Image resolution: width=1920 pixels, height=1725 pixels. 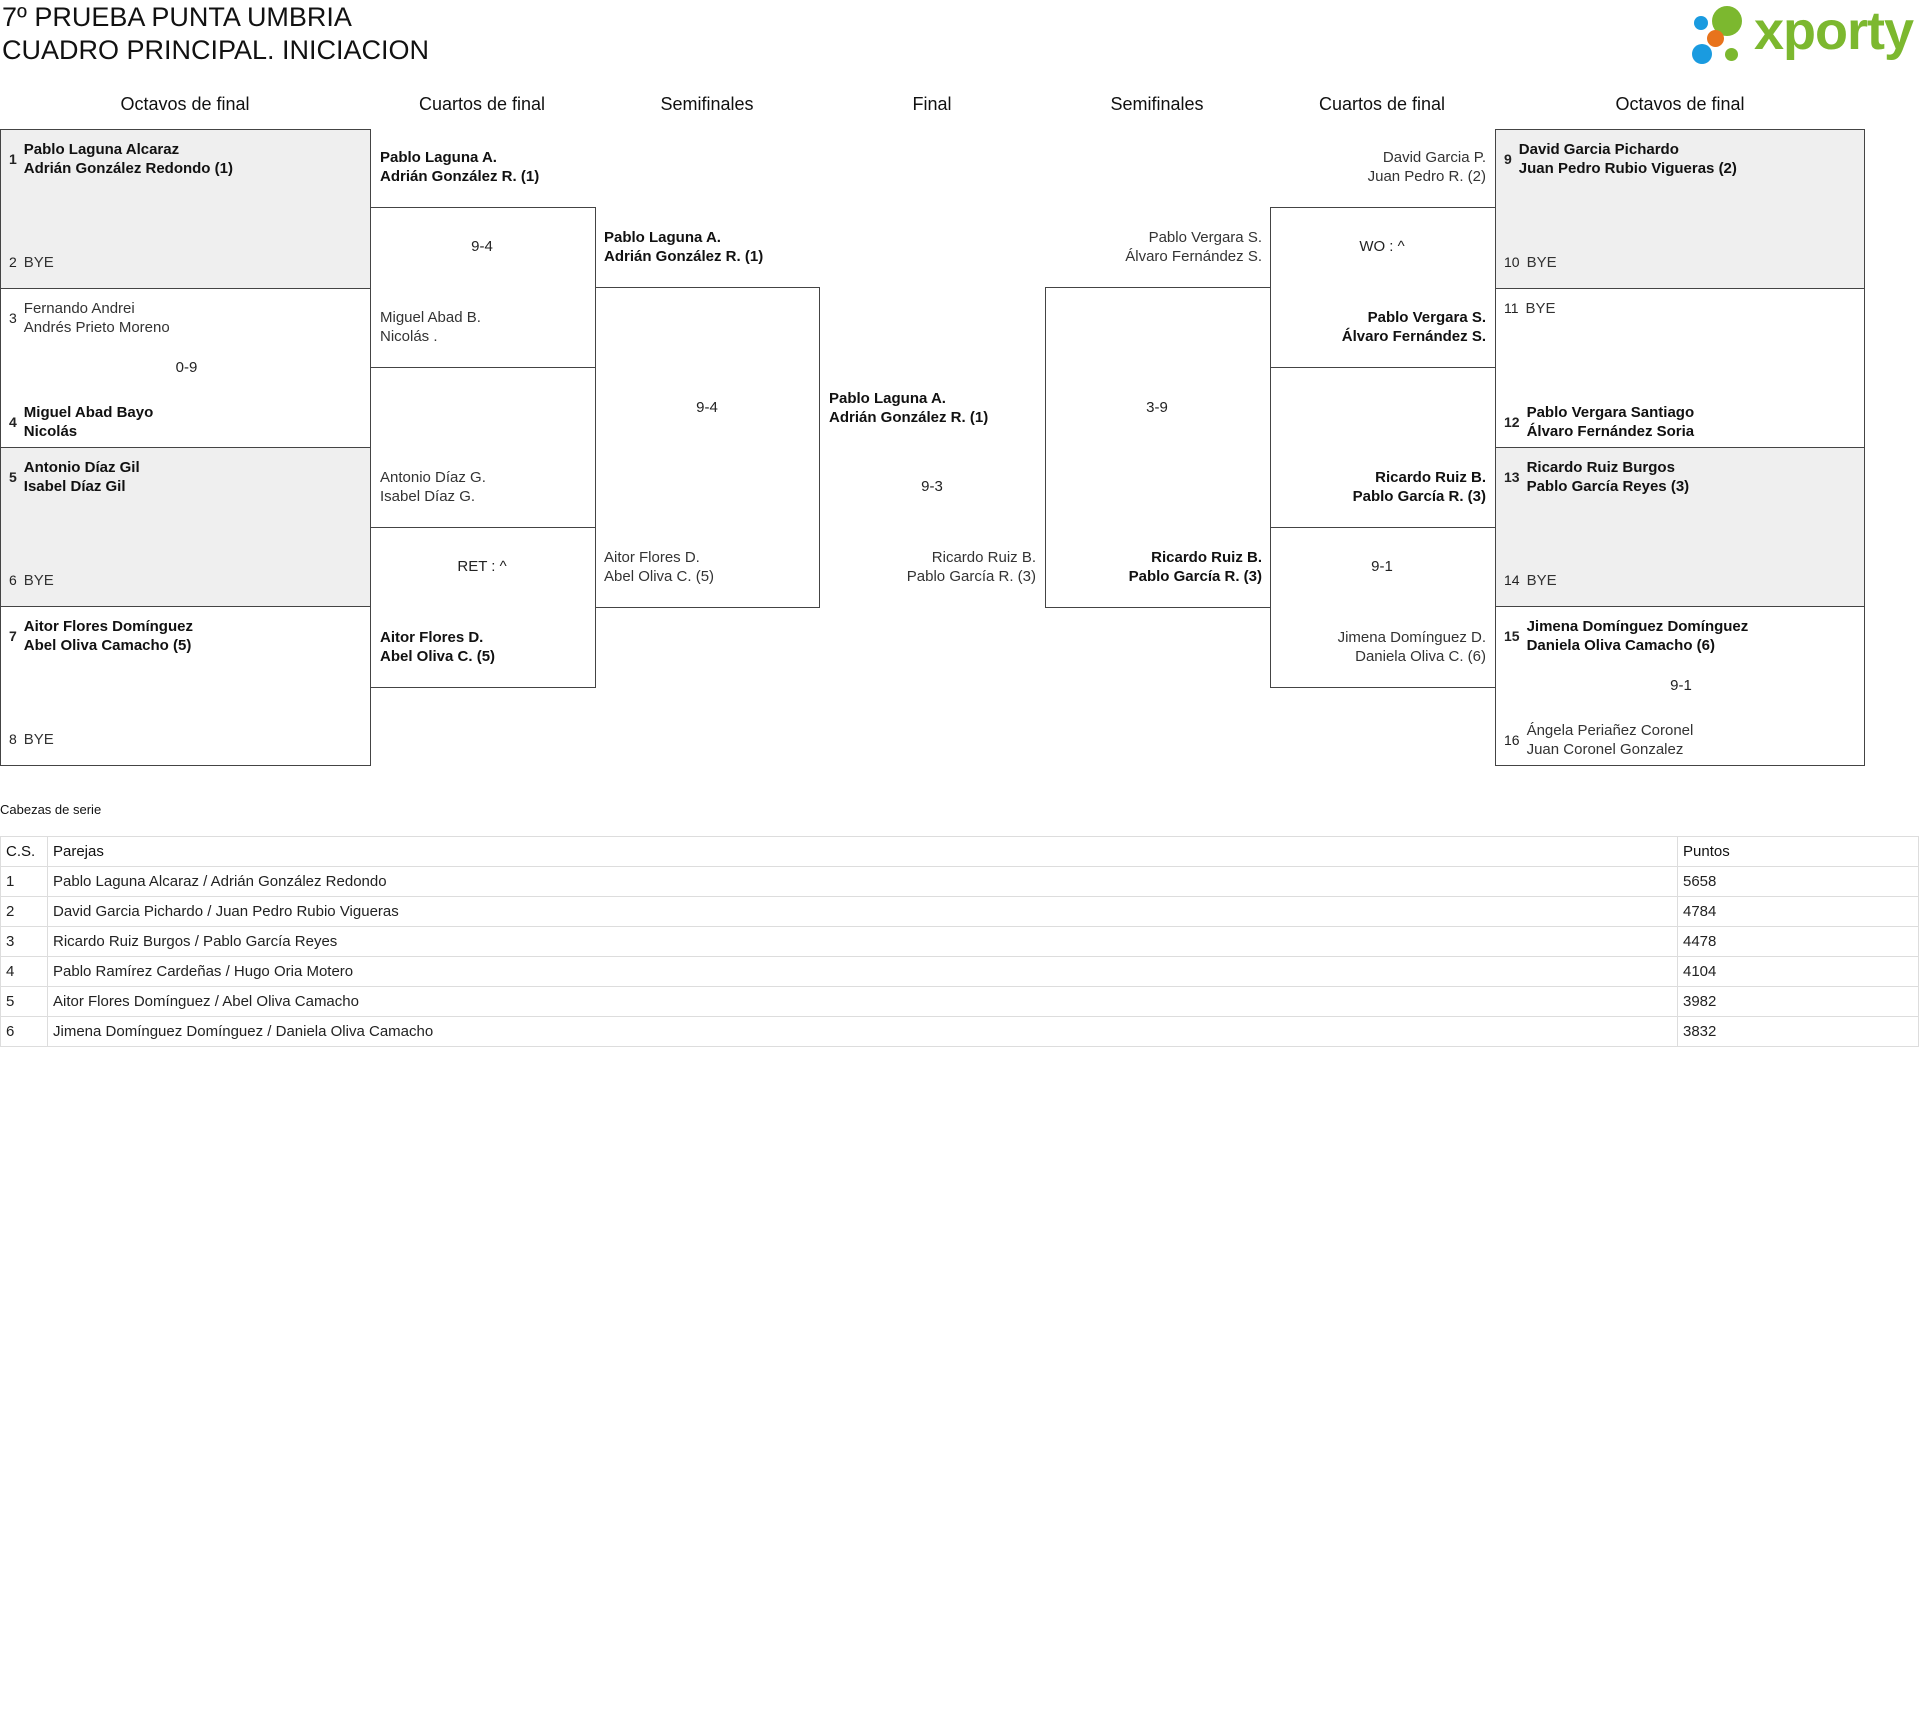 I want to click on match-box: 5 Antonio Díaz Gil Isabel Díaz Gil 6 BYE, so click(x=185, y=527).